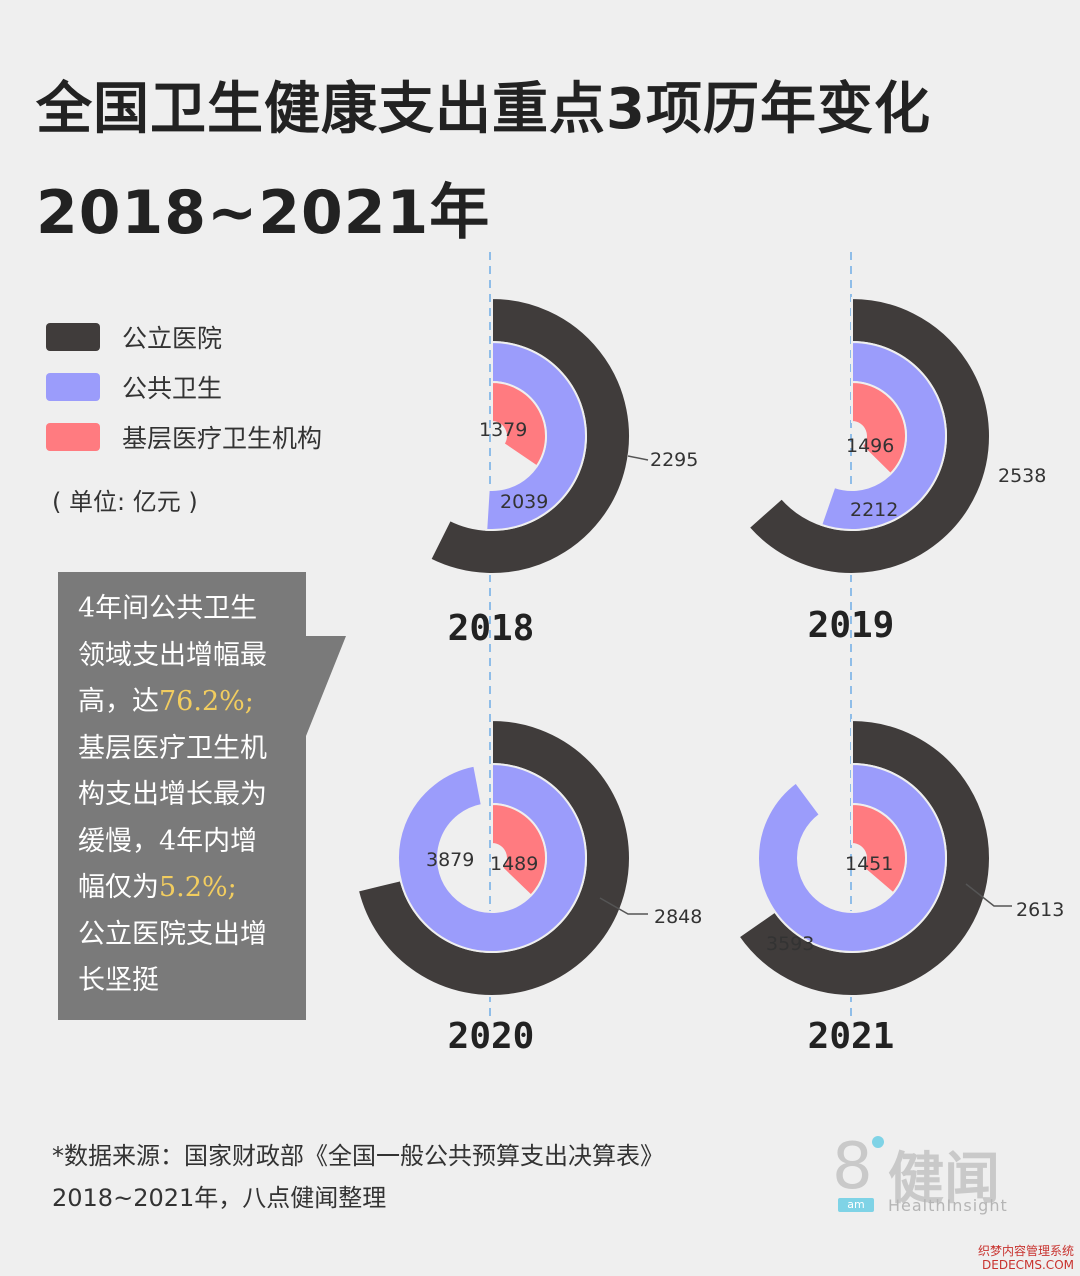  I want to click on year-label-2021: 2021, so click(851, 1036).